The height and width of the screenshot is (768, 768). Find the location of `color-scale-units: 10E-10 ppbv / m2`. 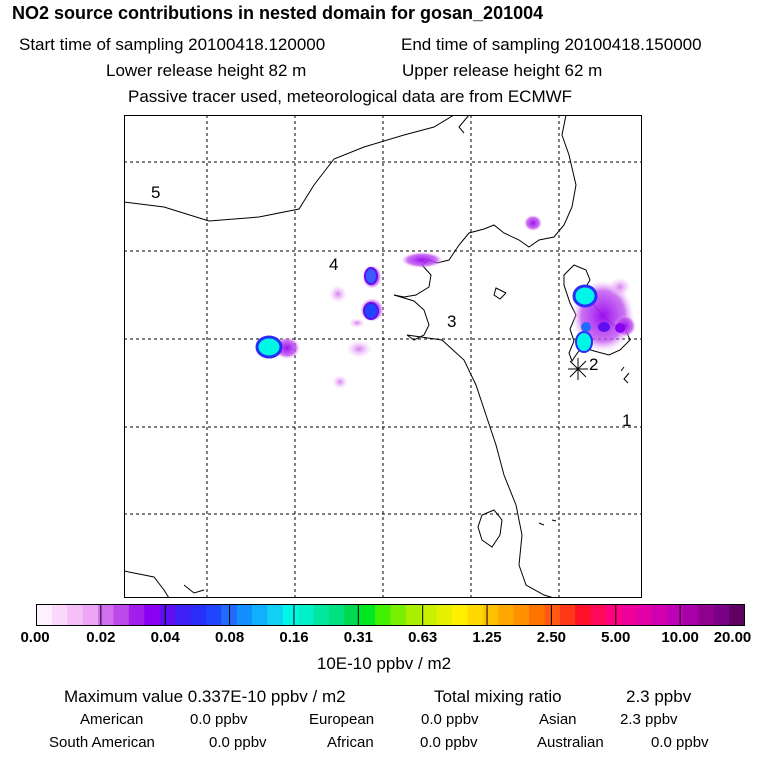

color-scale-units: 10E-10 ppbv / m2 is located at coordinates (384, 663).